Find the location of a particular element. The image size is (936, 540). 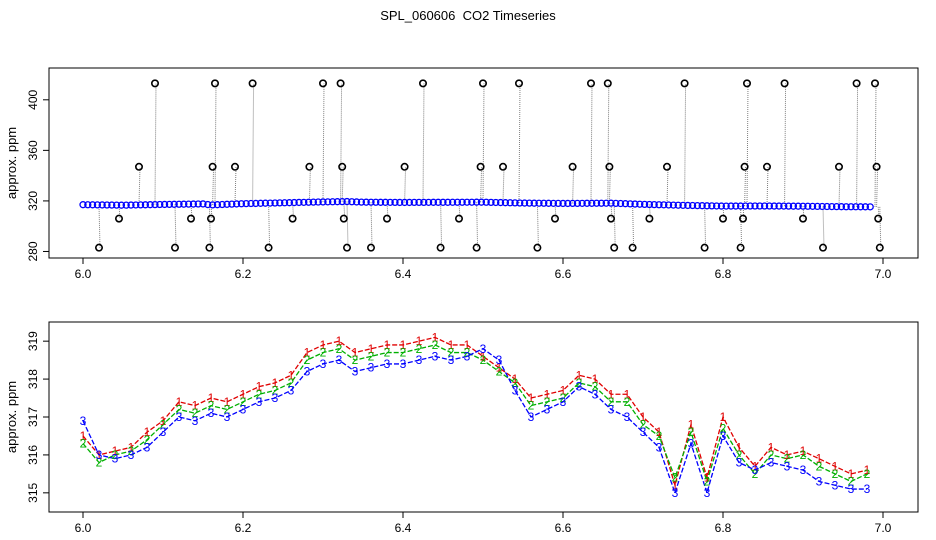

x-tick-label: 6.6 is located at coordinates (563, 528).